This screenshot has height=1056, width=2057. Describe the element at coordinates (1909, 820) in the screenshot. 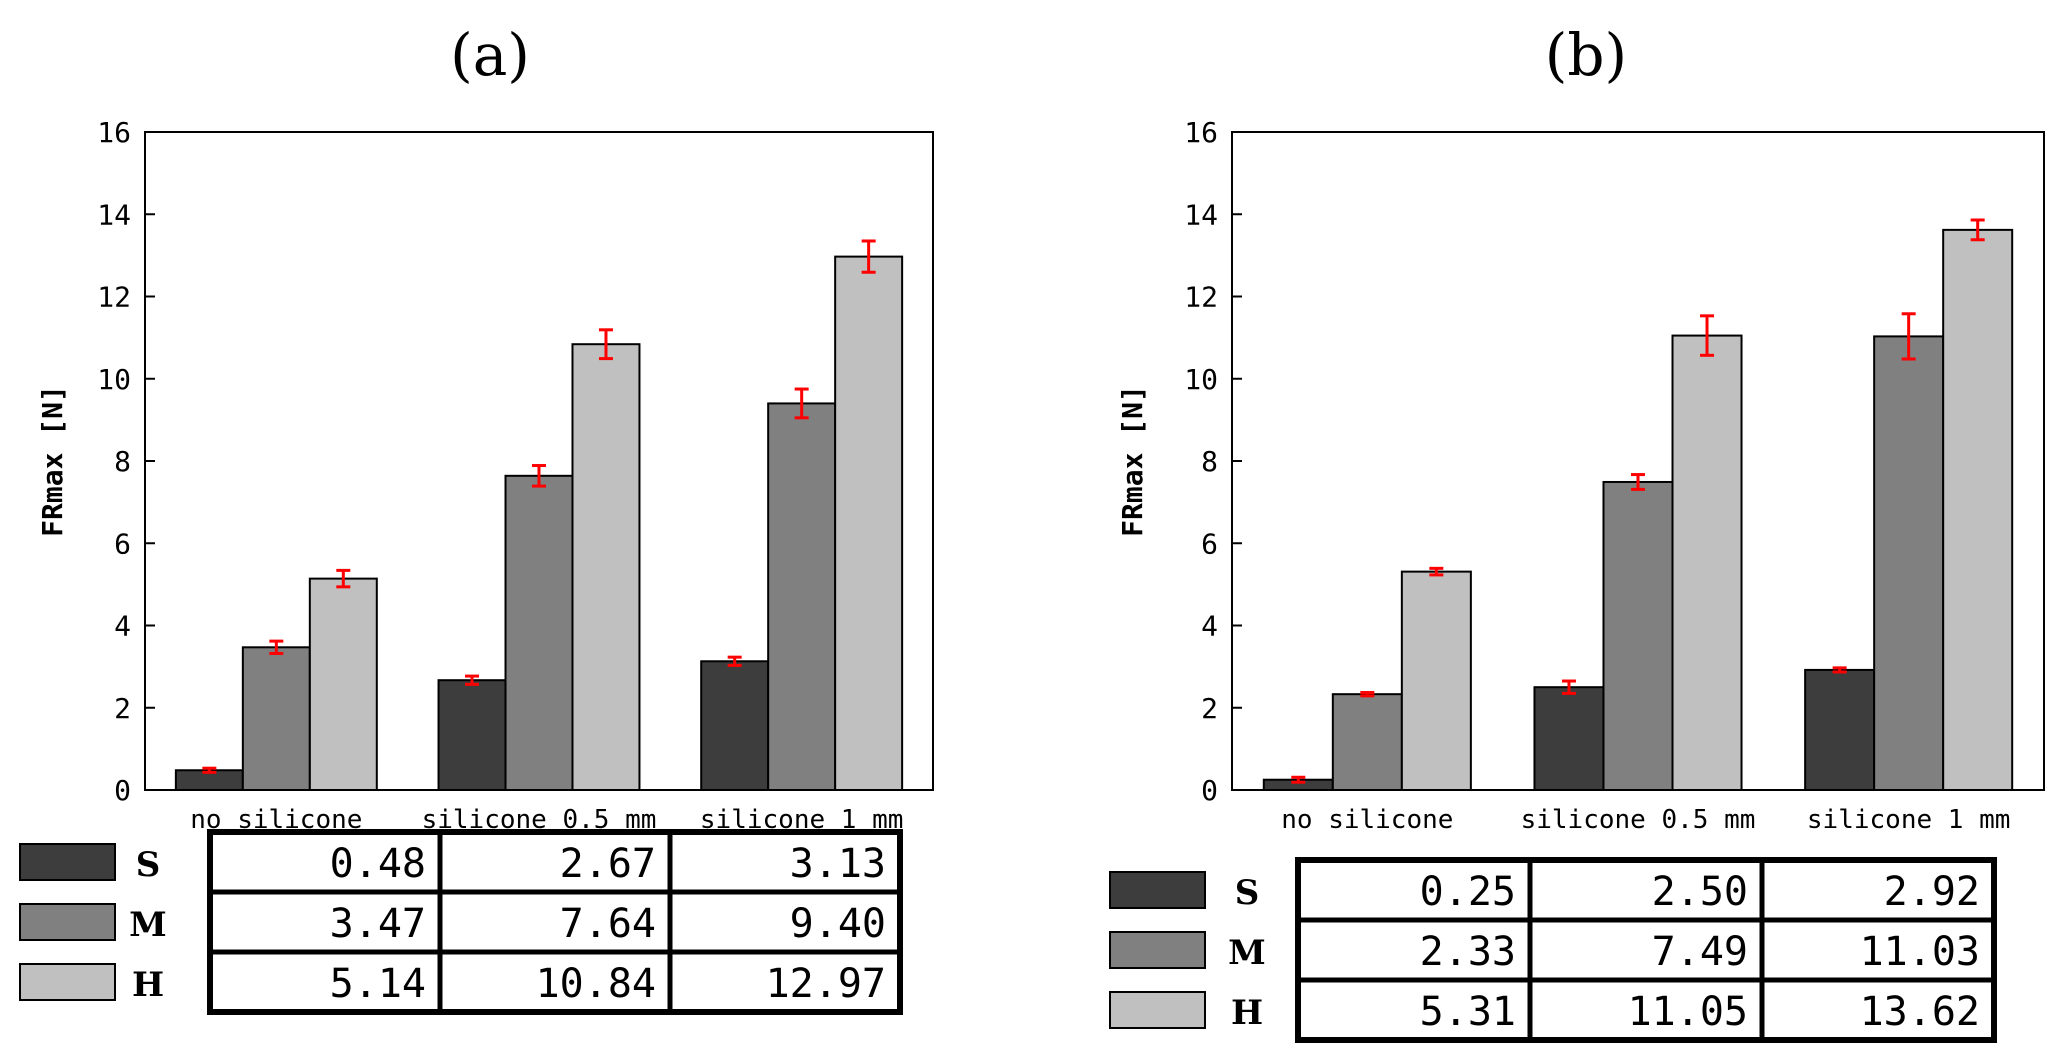

I see `x-category-label: silicone 1 mm` at that location.